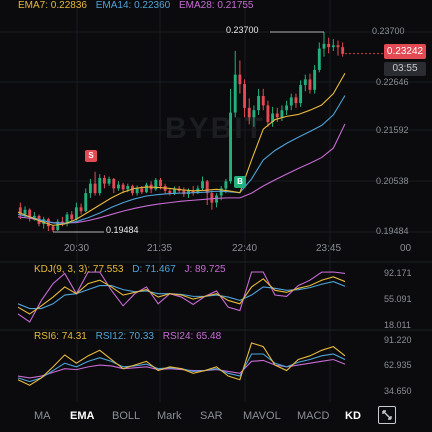 This screenshot has height=432, width=432. Describe the element at coordinates (398, 391) in the screenshot. I see `rsi-axis-tick: 34.650` at that location.